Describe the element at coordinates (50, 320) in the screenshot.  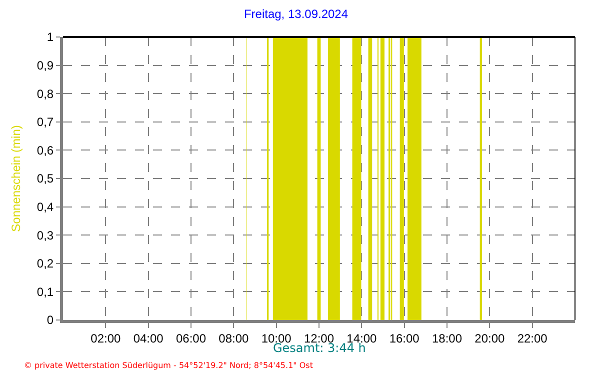
I see `y-tick-label: 0` at that location.